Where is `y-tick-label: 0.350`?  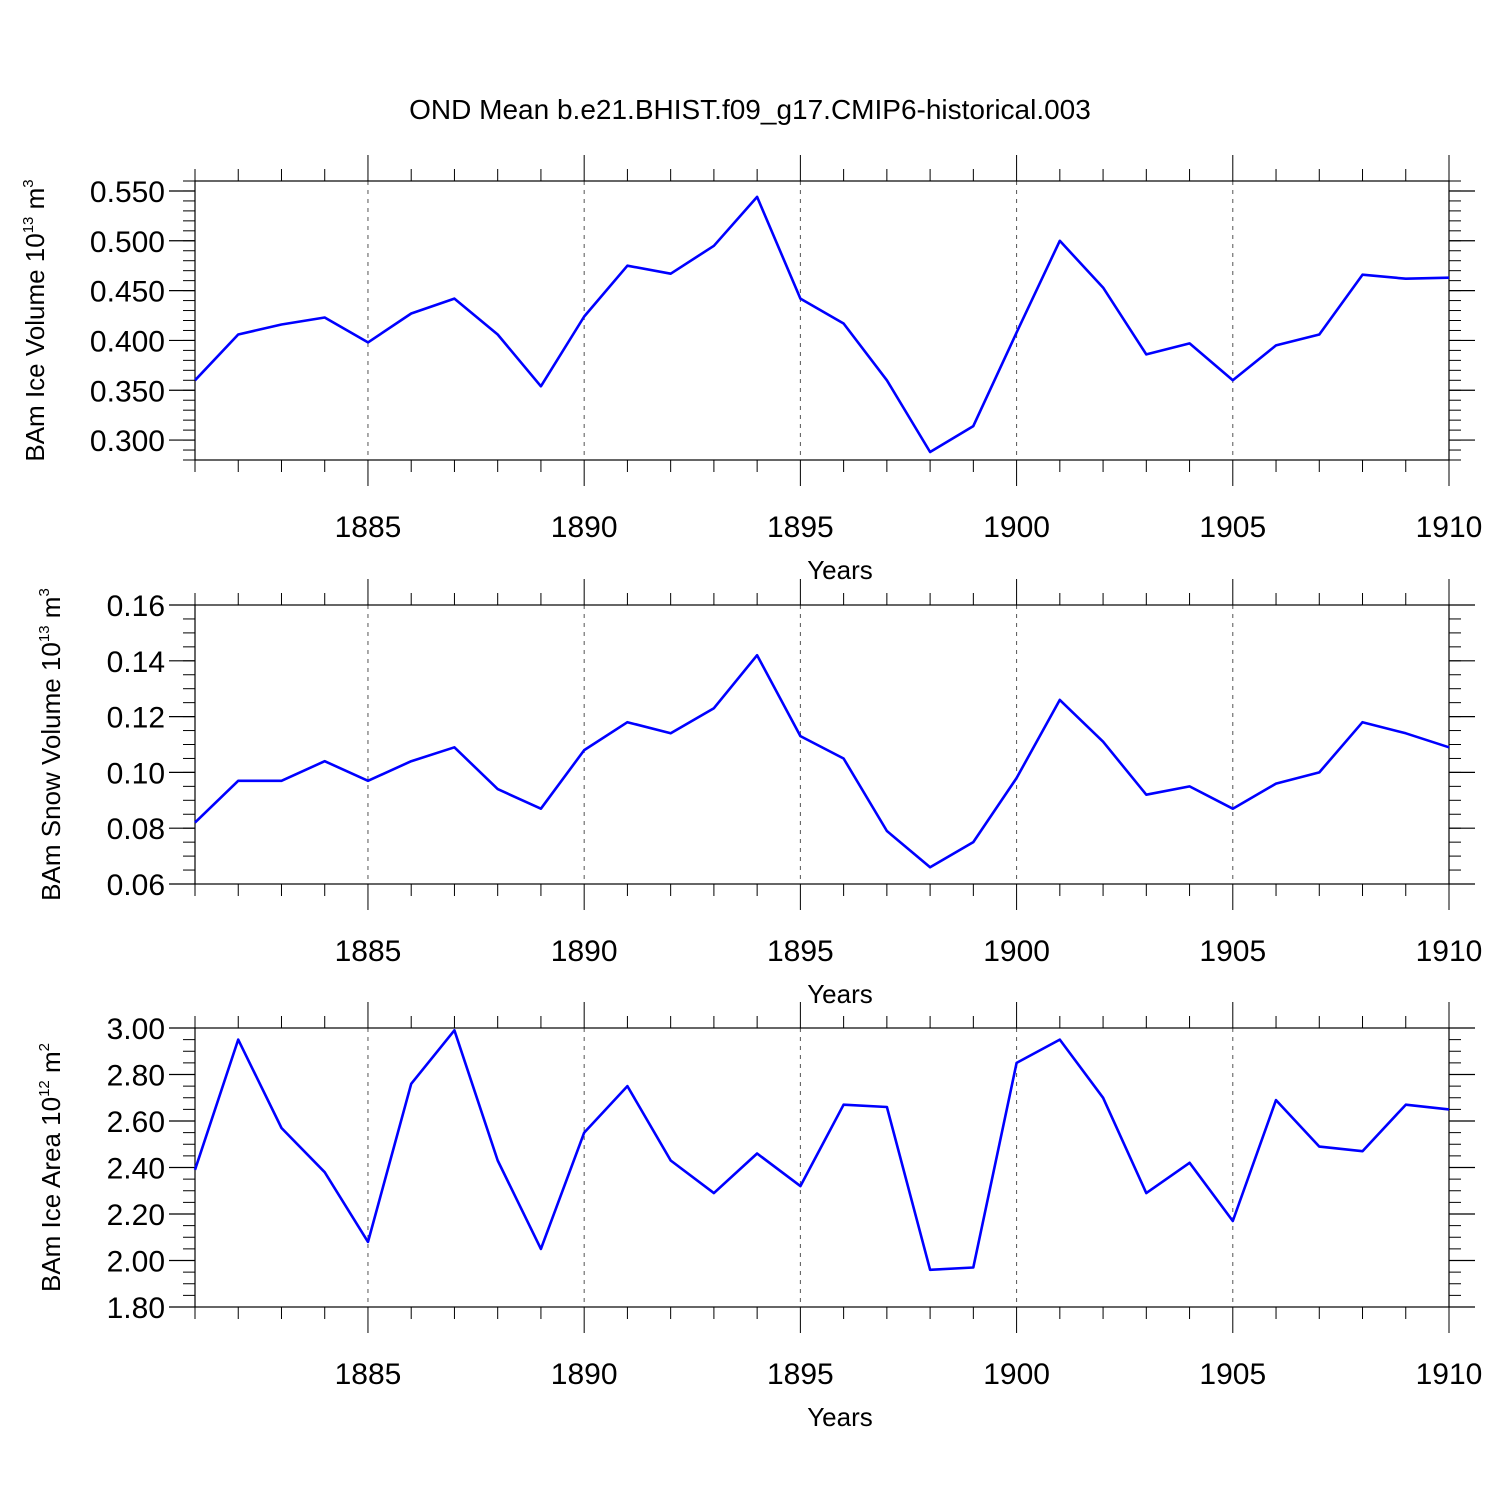
y-tick-label: 0.350 is located at coordinates (127, 391).